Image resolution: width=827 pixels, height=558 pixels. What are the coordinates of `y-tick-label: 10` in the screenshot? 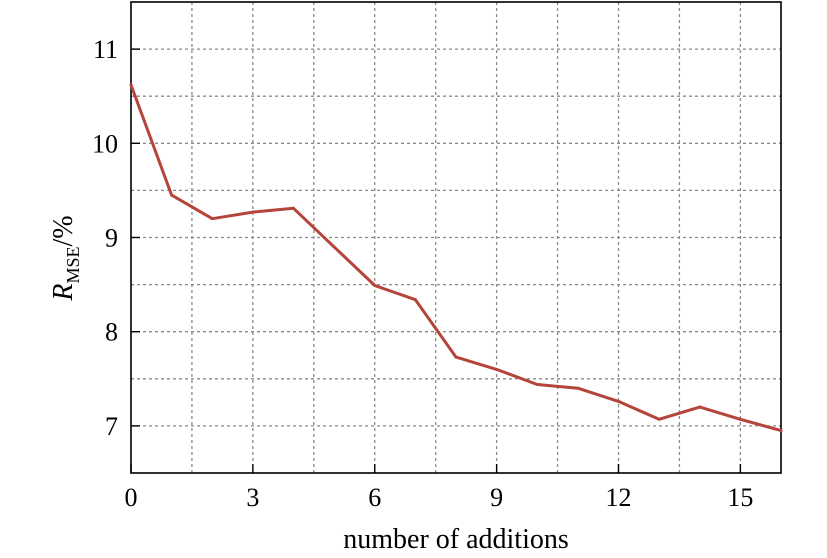 It's located at (105, 143).